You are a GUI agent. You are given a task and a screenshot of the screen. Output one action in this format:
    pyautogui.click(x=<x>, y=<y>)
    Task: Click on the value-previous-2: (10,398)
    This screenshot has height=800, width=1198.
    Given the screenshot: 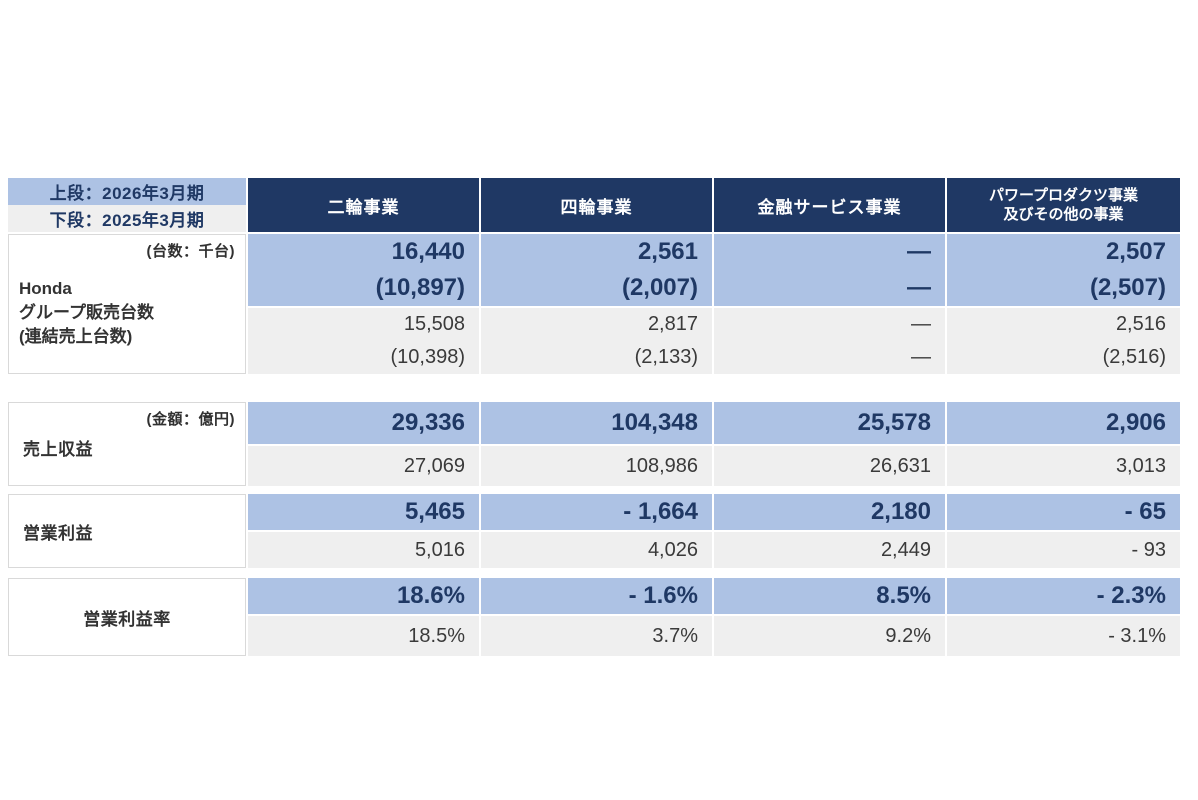 What is the action you would take?
    pyautogui.click(x=428, y=357)
    